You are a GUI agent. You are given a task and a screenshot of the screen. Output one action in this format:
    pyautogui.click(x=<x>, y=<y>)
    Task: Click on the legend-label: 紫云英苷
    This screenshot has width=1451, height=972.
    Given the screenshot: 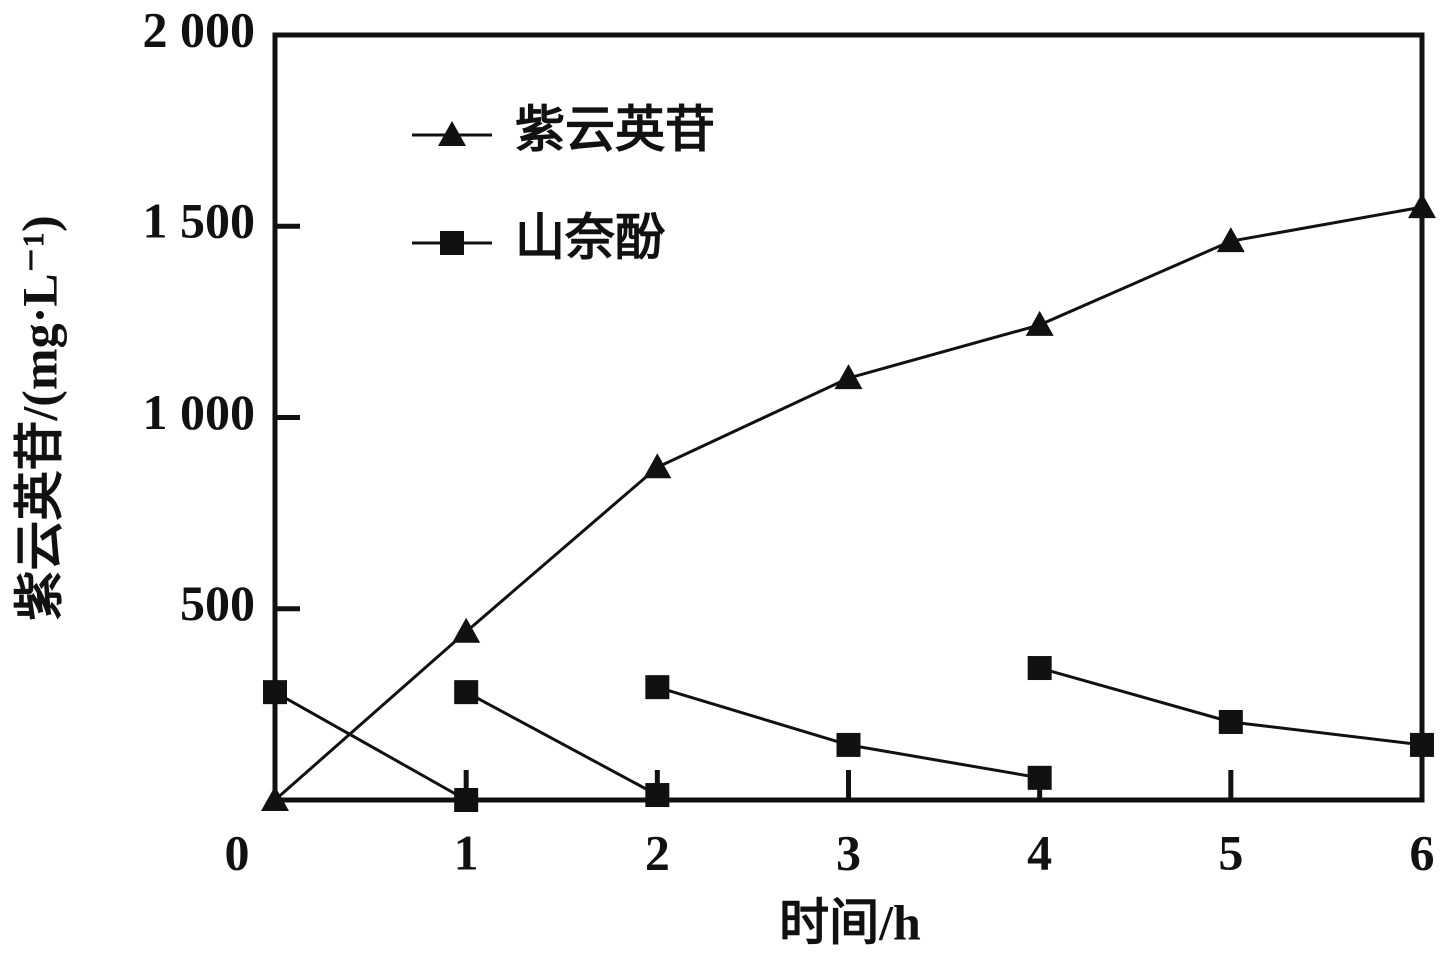 What is the action you would take?
    pyautogui.click(x=615, y=129)
    